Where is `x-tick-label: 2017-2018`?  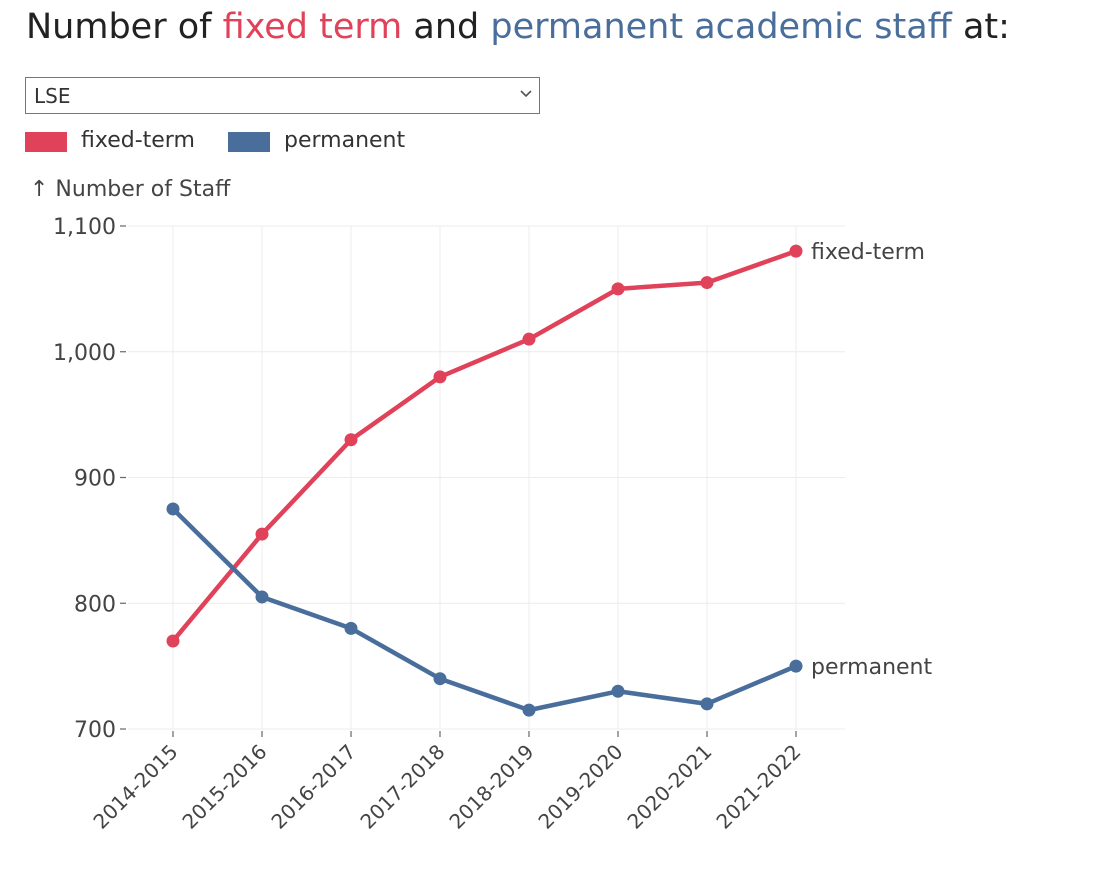 x-tick-label: 2017-2018 is located at coordinates (402, 787).